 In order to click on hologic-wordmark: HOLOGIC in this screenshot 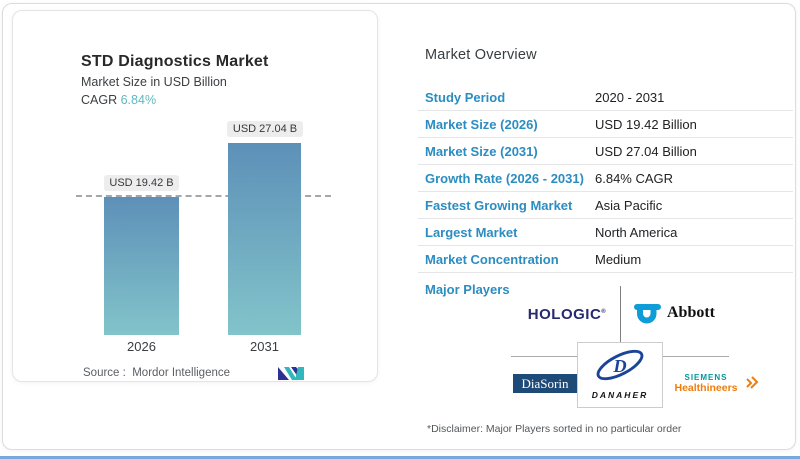, I will do `click(564, 314)`.